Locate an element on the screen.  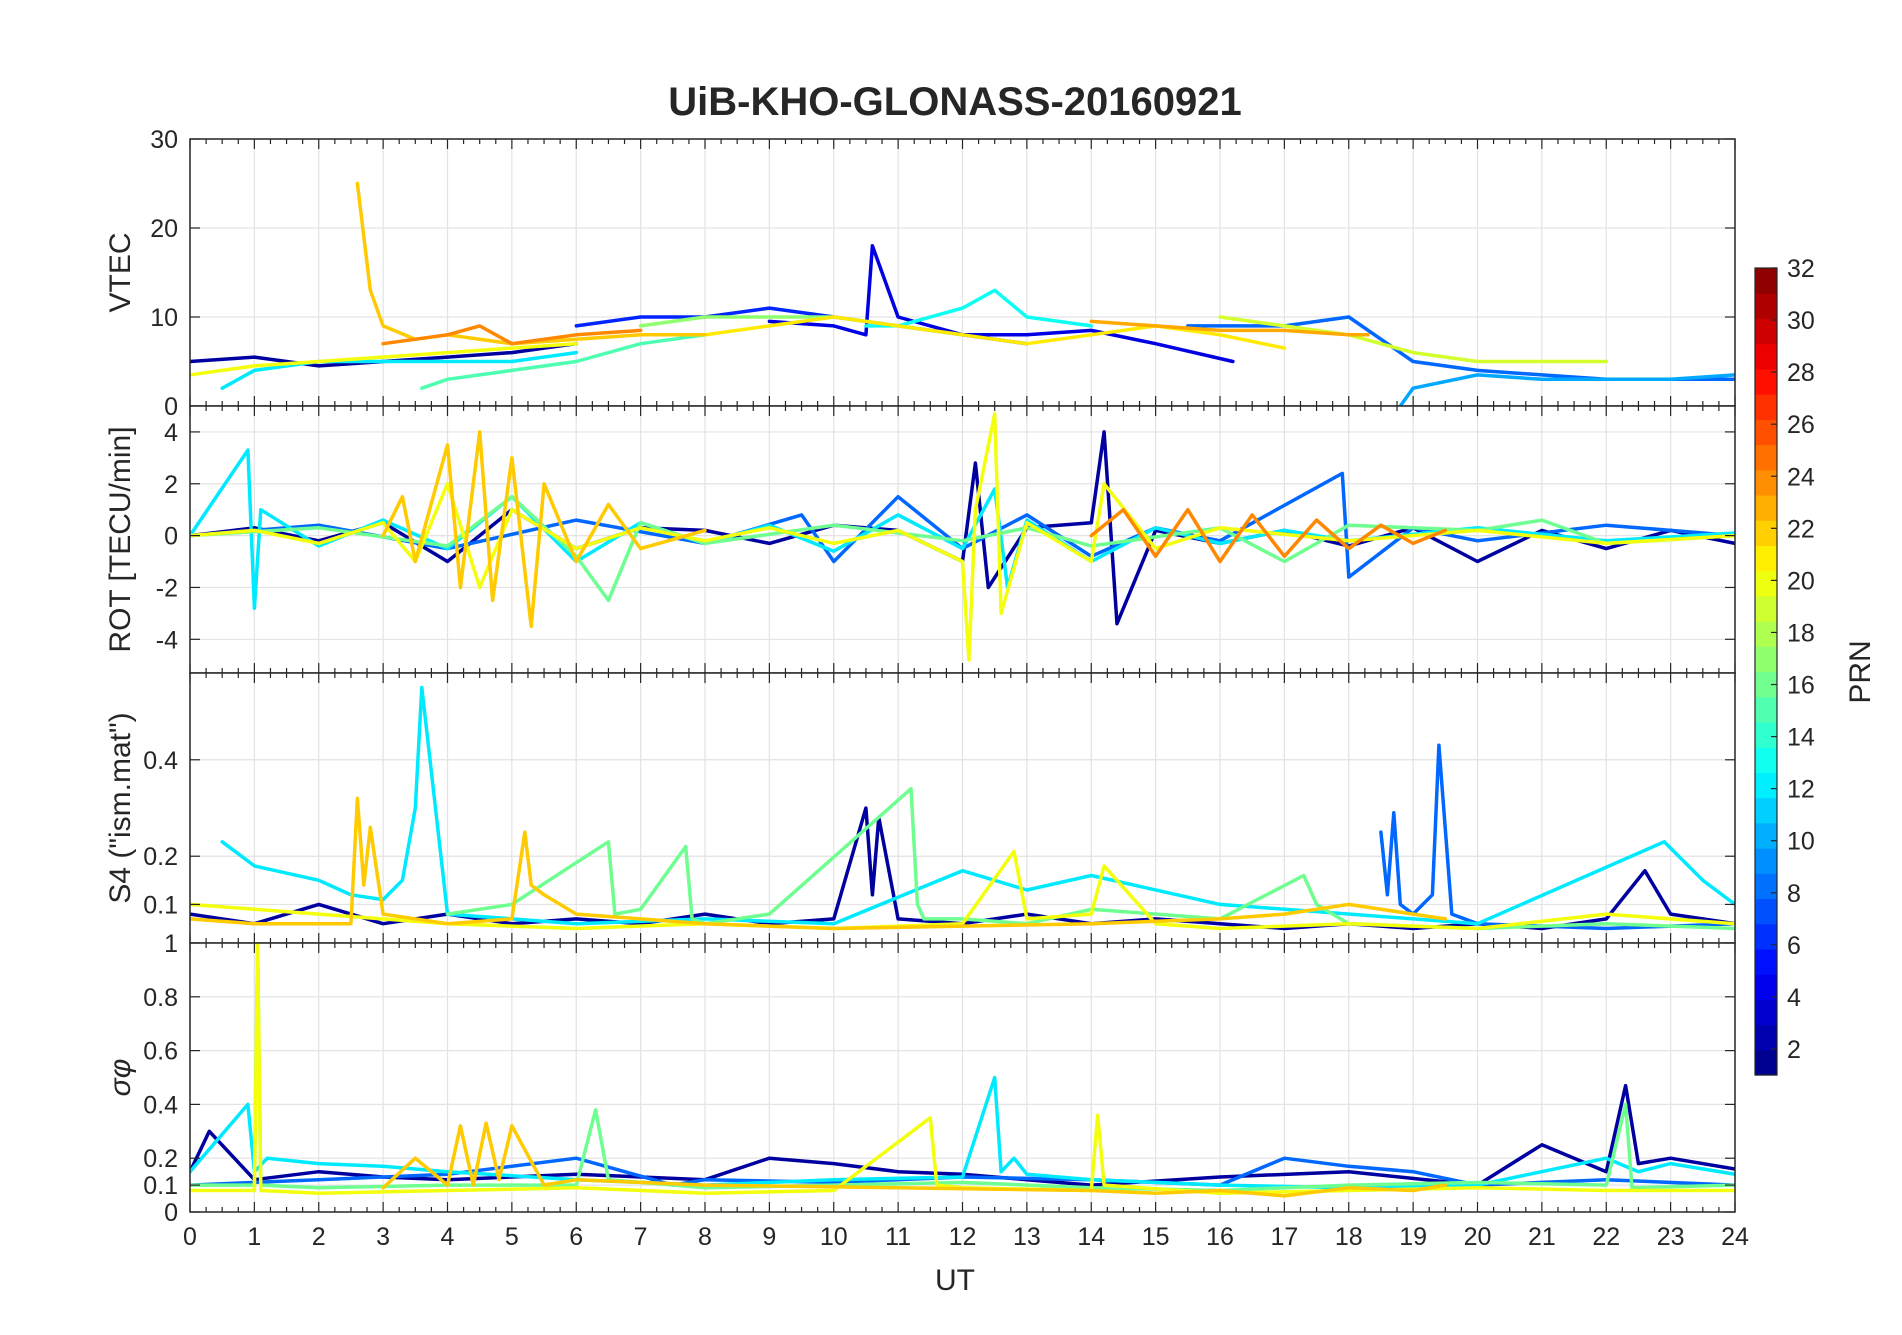
colorbar-tick-label: 14 is located at coordinates (1801, 738).